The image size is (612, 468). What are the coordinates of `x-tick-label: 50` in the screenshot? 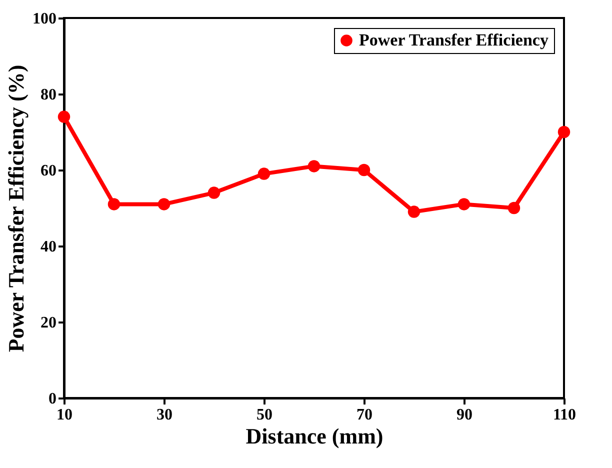 It's located at (264, 415).